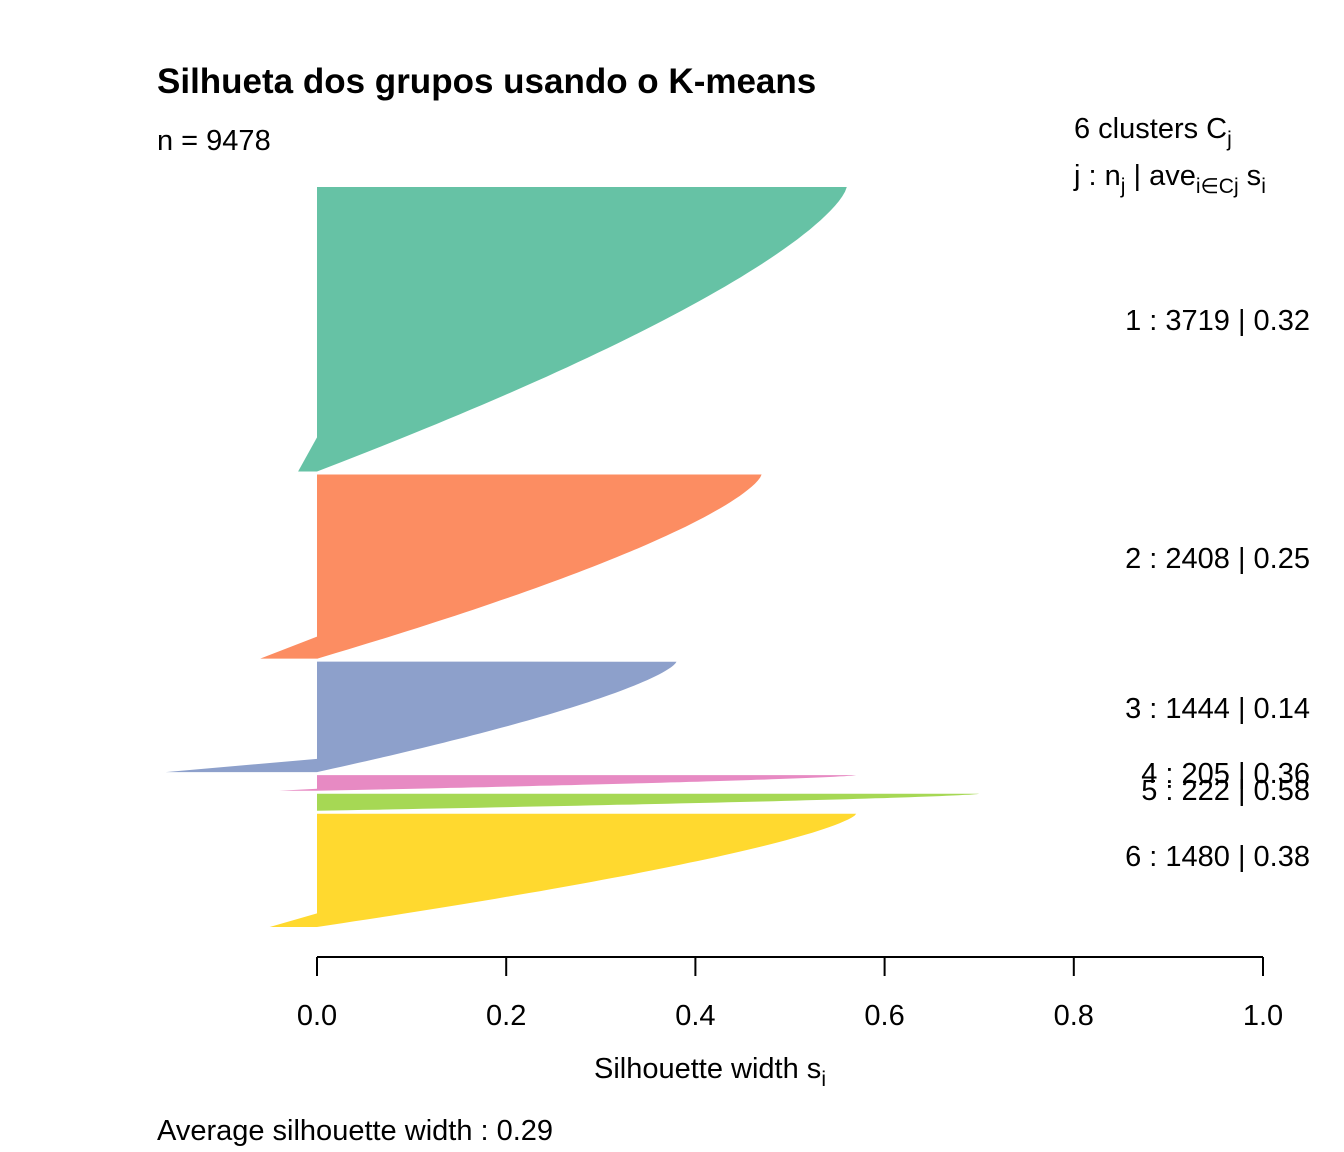  I want to click on legend-header: j : nj | avei∈Cj si, so click(1169, 179).